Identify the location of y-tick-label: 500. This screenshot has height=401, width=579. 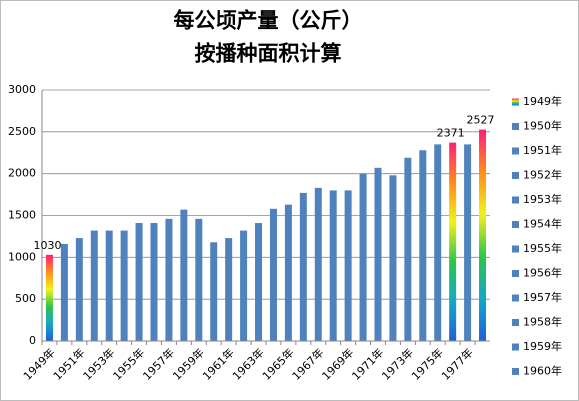
(25, 298).